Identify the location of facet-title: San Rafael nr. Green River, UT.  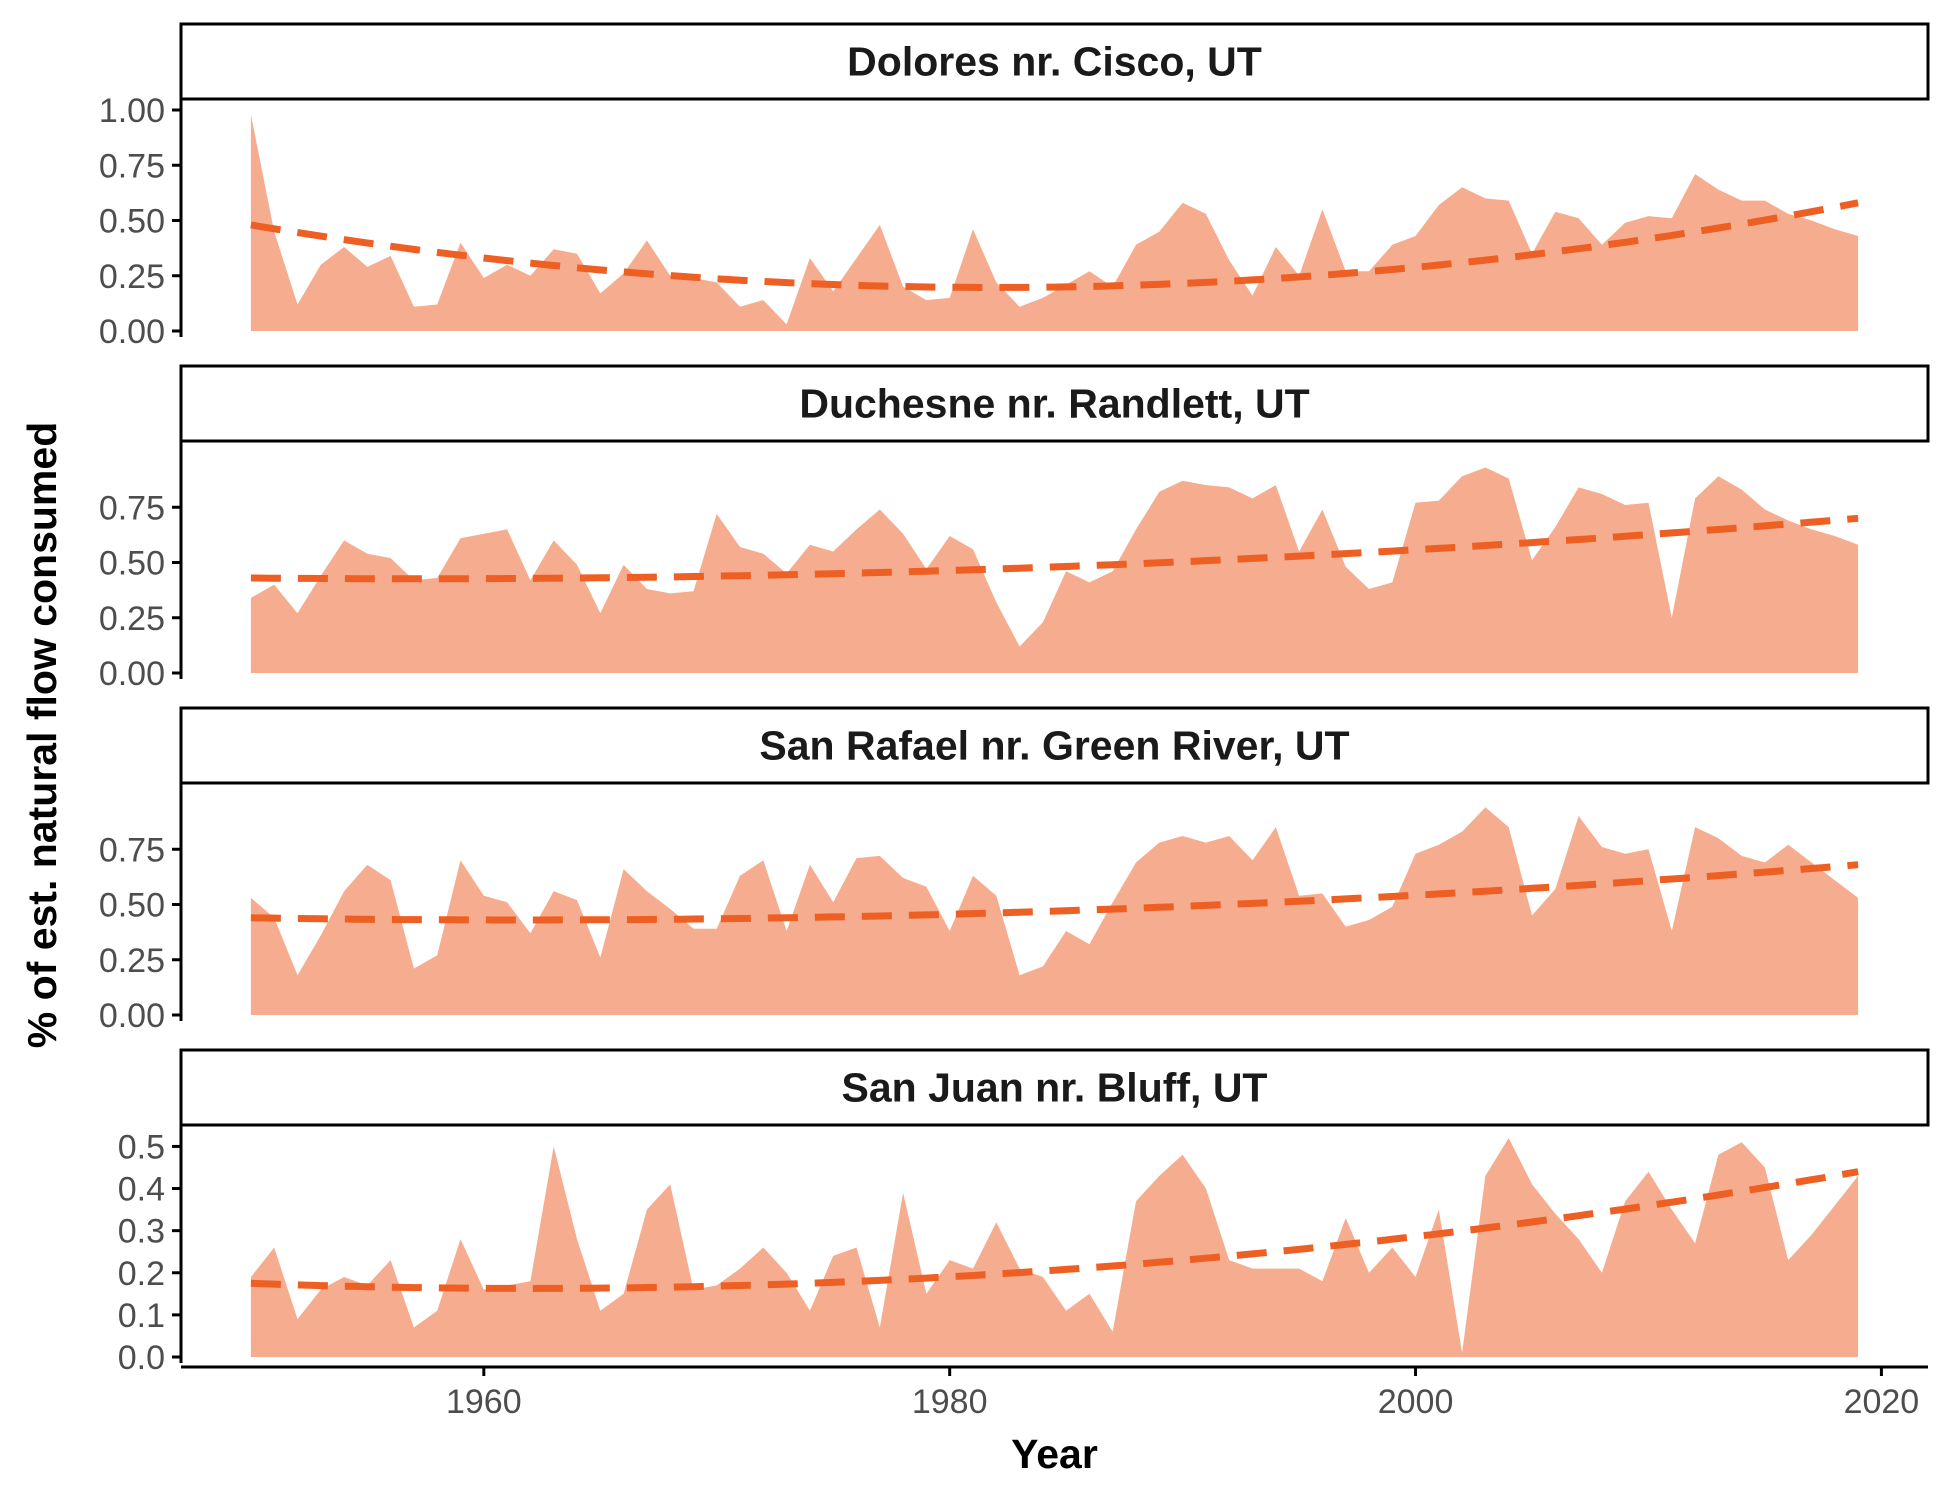
(1054, 746).